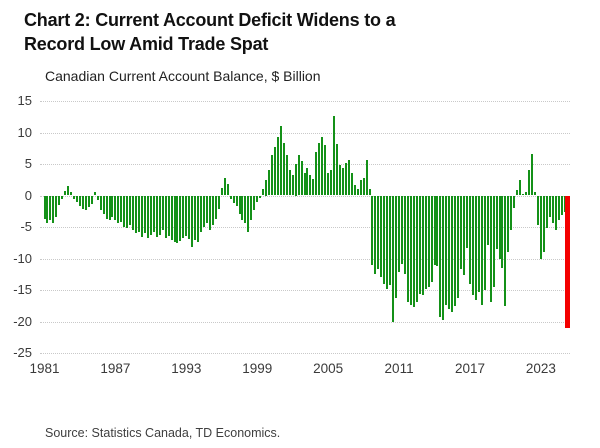  What do you see at coordinates (115, 368) in the screenshot?
I see `x-tick-label: 1987` at bounding box center [115, 368].